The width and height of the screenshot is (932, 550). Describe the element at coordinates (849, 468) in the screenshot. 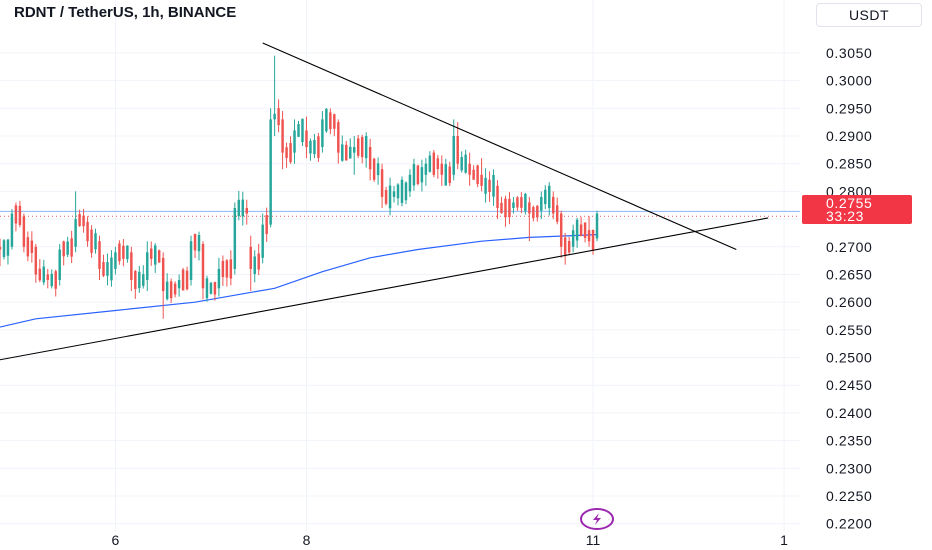

I see `price-tick-label: 0.2300` at that location.